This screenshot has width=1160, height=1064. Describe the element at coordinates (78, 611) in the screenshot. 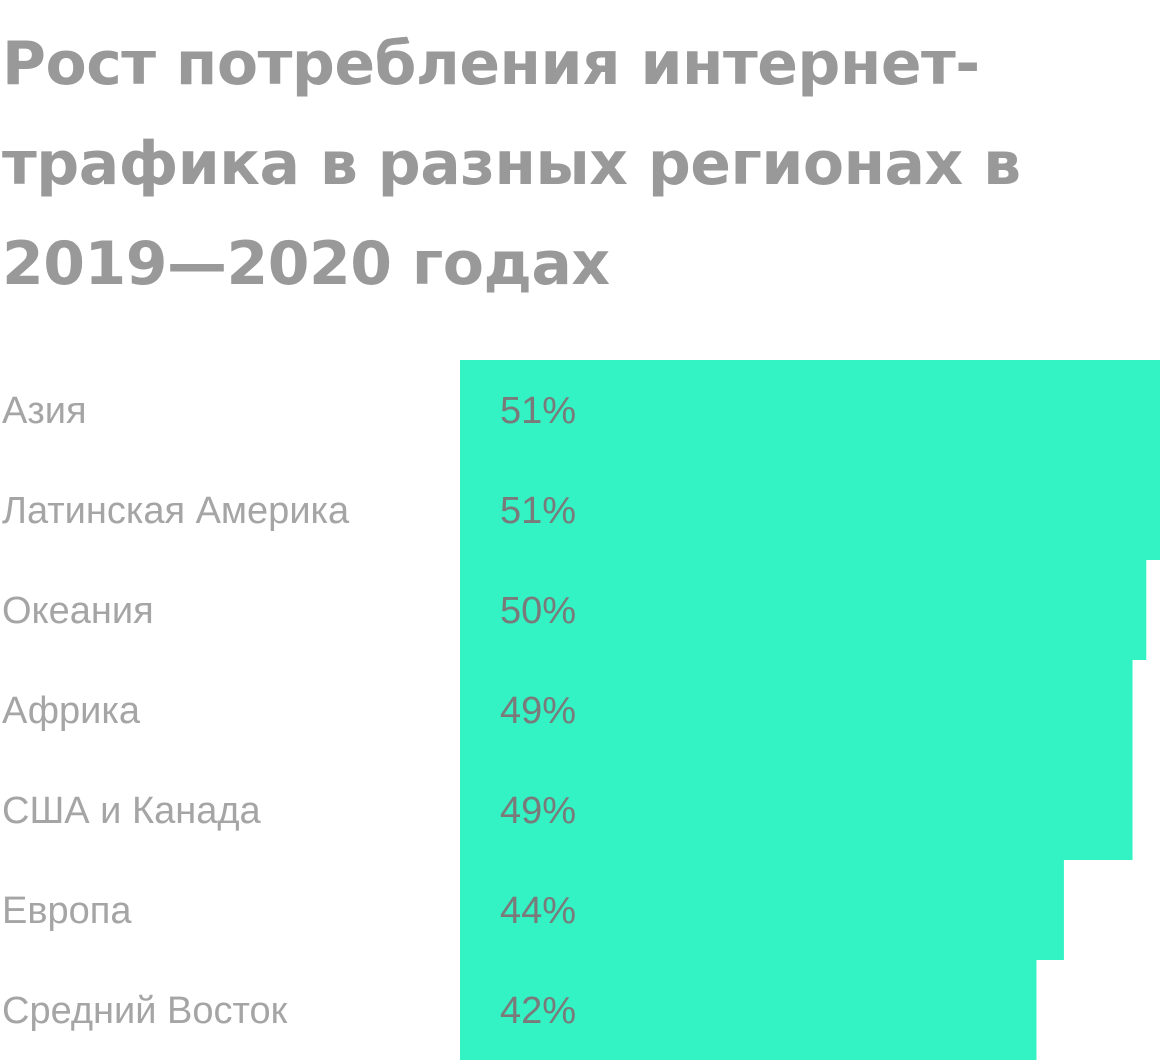

I see `category-label: Океания` at that location.